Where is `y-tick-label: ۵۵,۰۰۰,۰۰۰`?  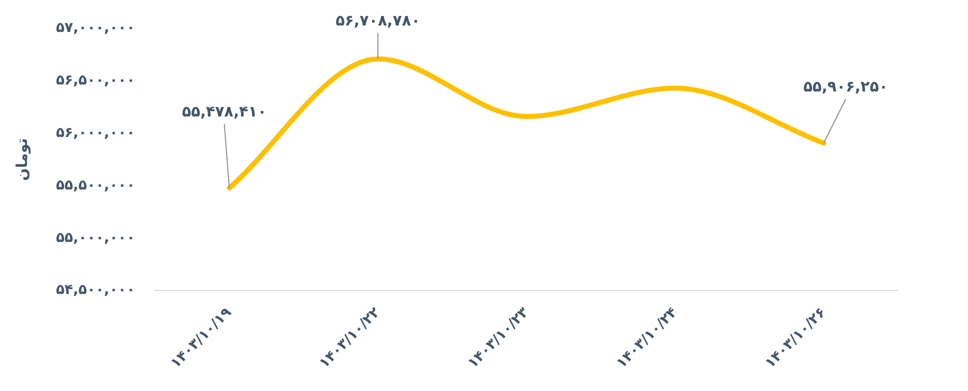
y-tick-label: ۵۵,۰۰۰,۰۰۰ is located at coordinates (95, 238).